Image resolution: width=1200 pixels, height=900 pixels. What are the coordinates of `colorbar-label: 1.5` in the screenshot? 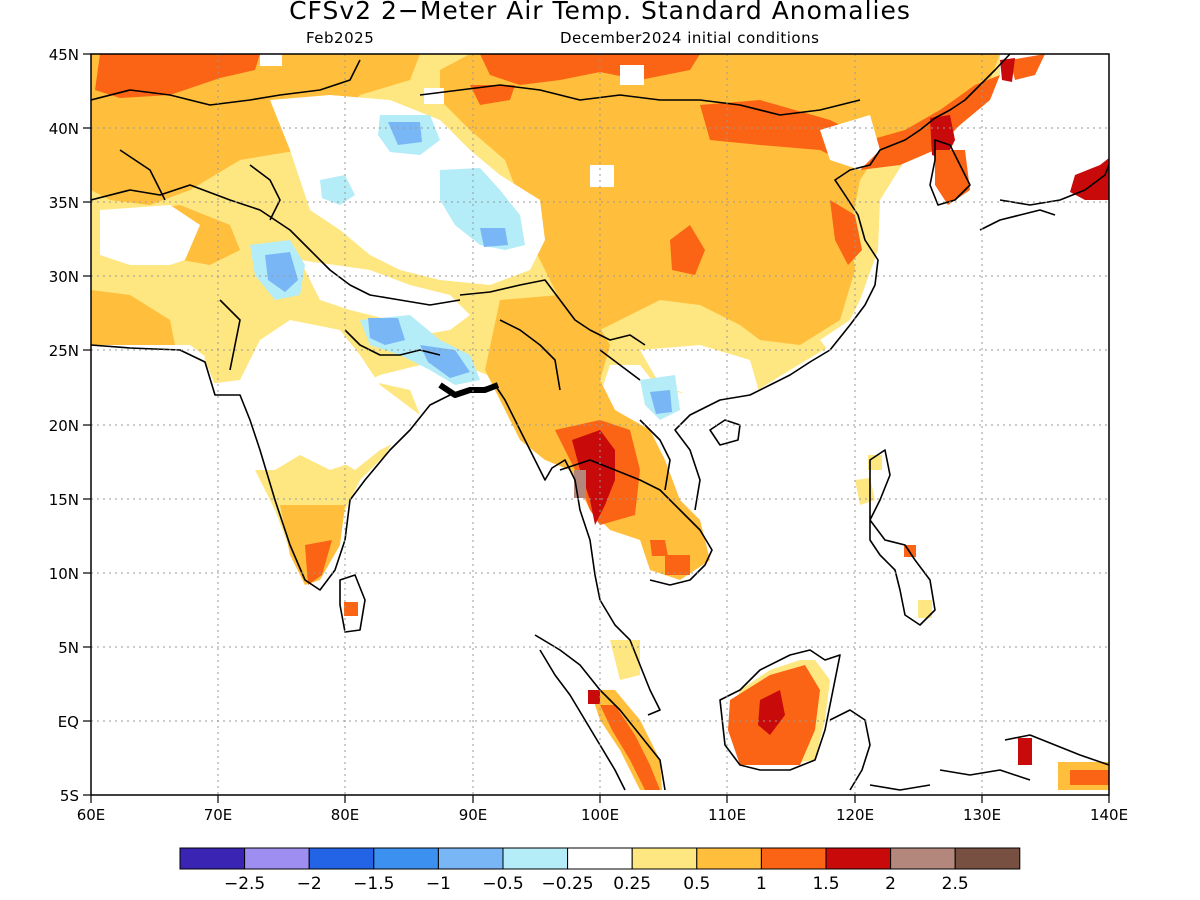 It's located at (825, 884).